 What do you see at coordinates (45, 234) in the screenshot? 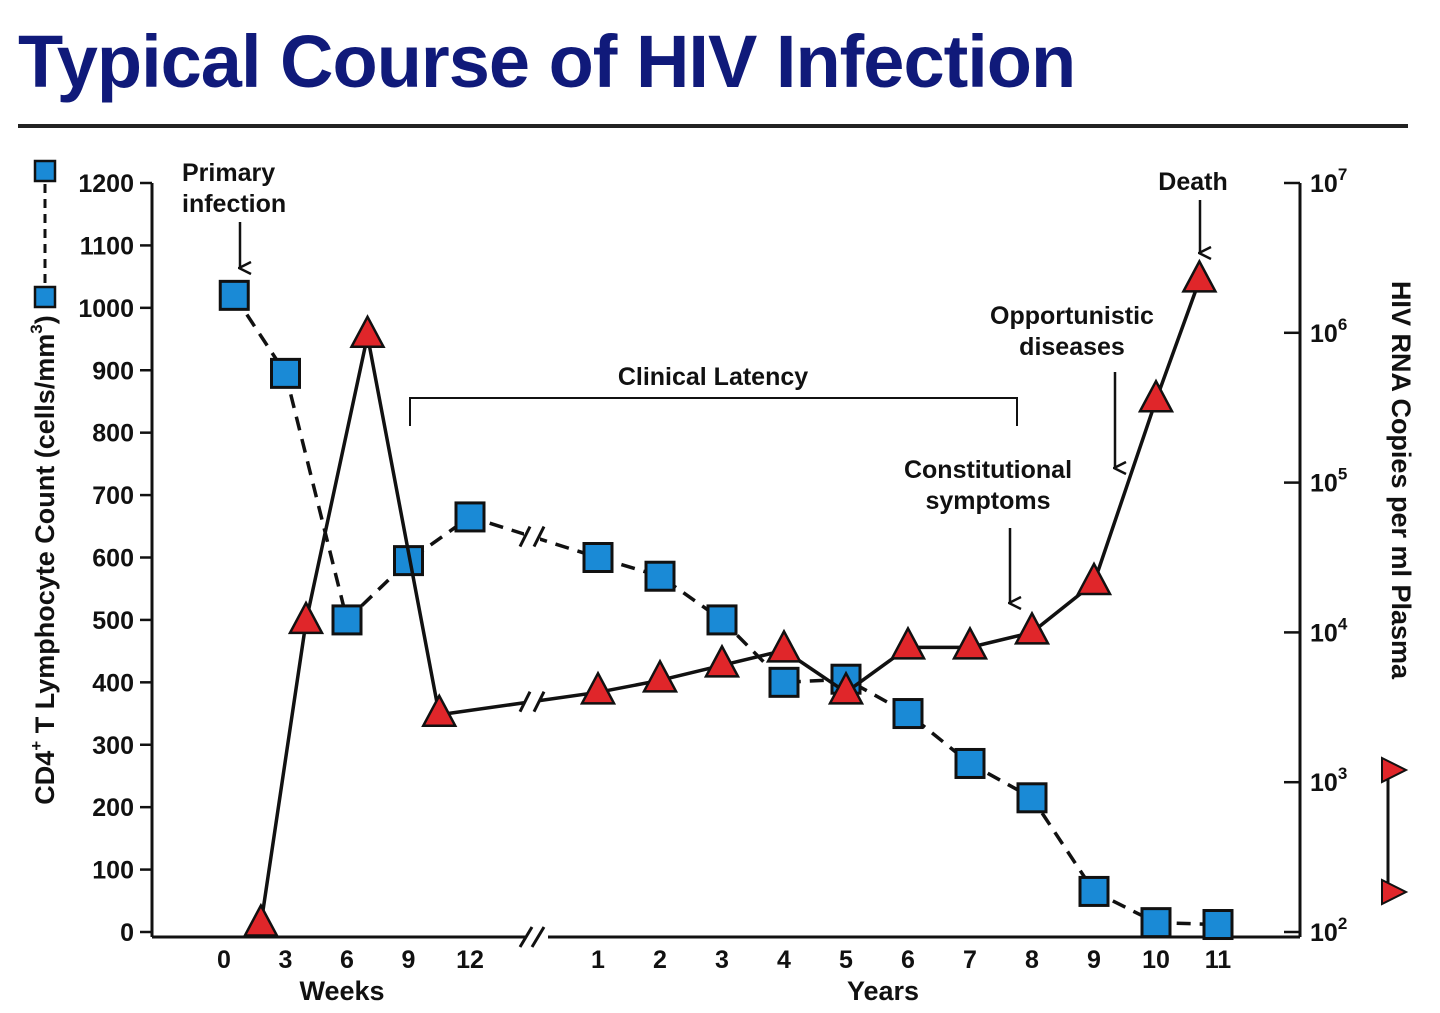
I see `legend-cd4` at bounding box center [45, 234].